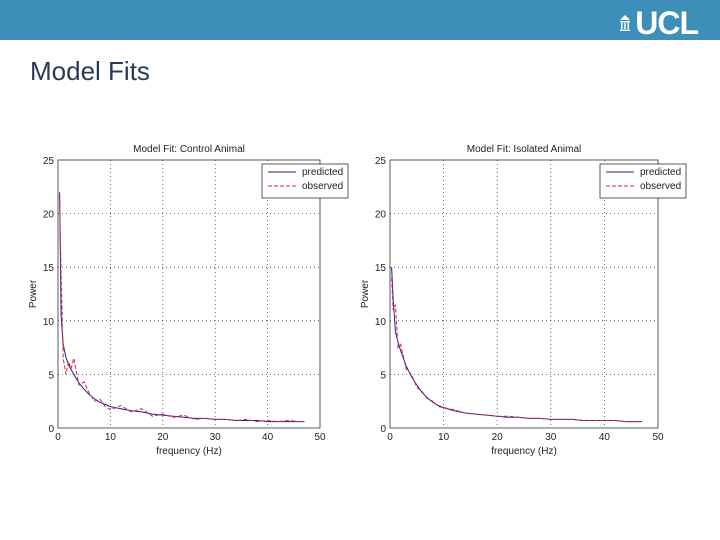 Image resolution: width=720 pixels, height=540 pixels. What do you see at coordinates (360, 20) in the screenshot?
I see `header-bar: UCL` at bounding box center [360, 20].